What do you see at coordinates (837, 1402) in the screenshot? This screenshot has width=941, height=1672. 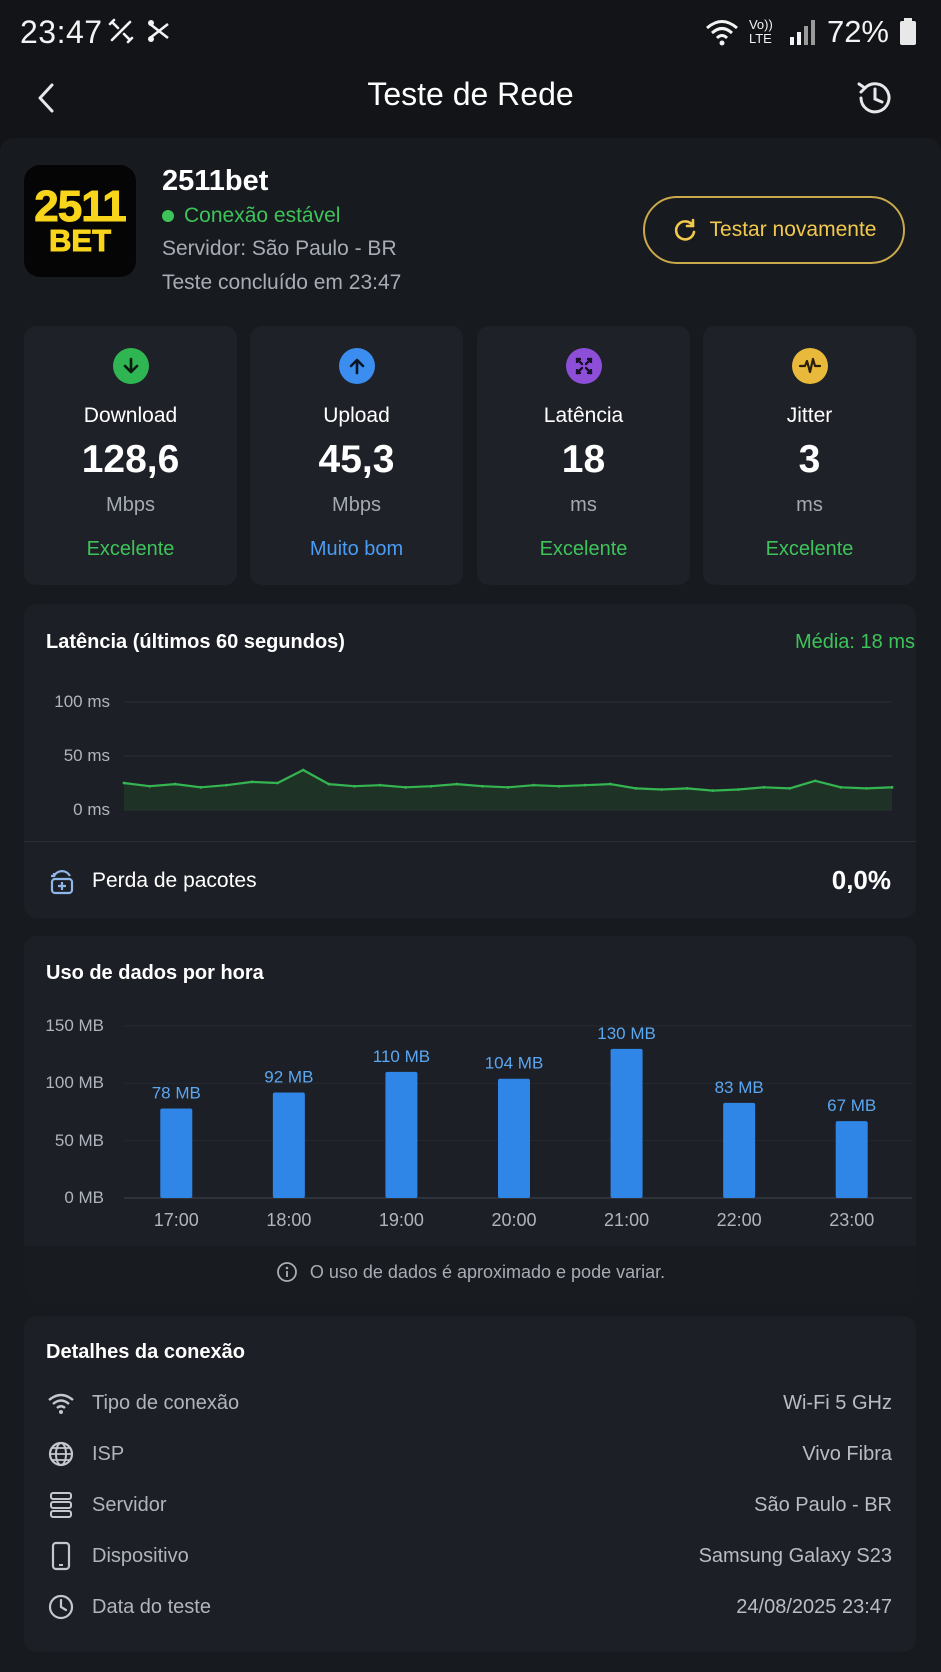 I see `detail-value: Wi-Fi 5 GHz` at bounding box center [837, 1402].